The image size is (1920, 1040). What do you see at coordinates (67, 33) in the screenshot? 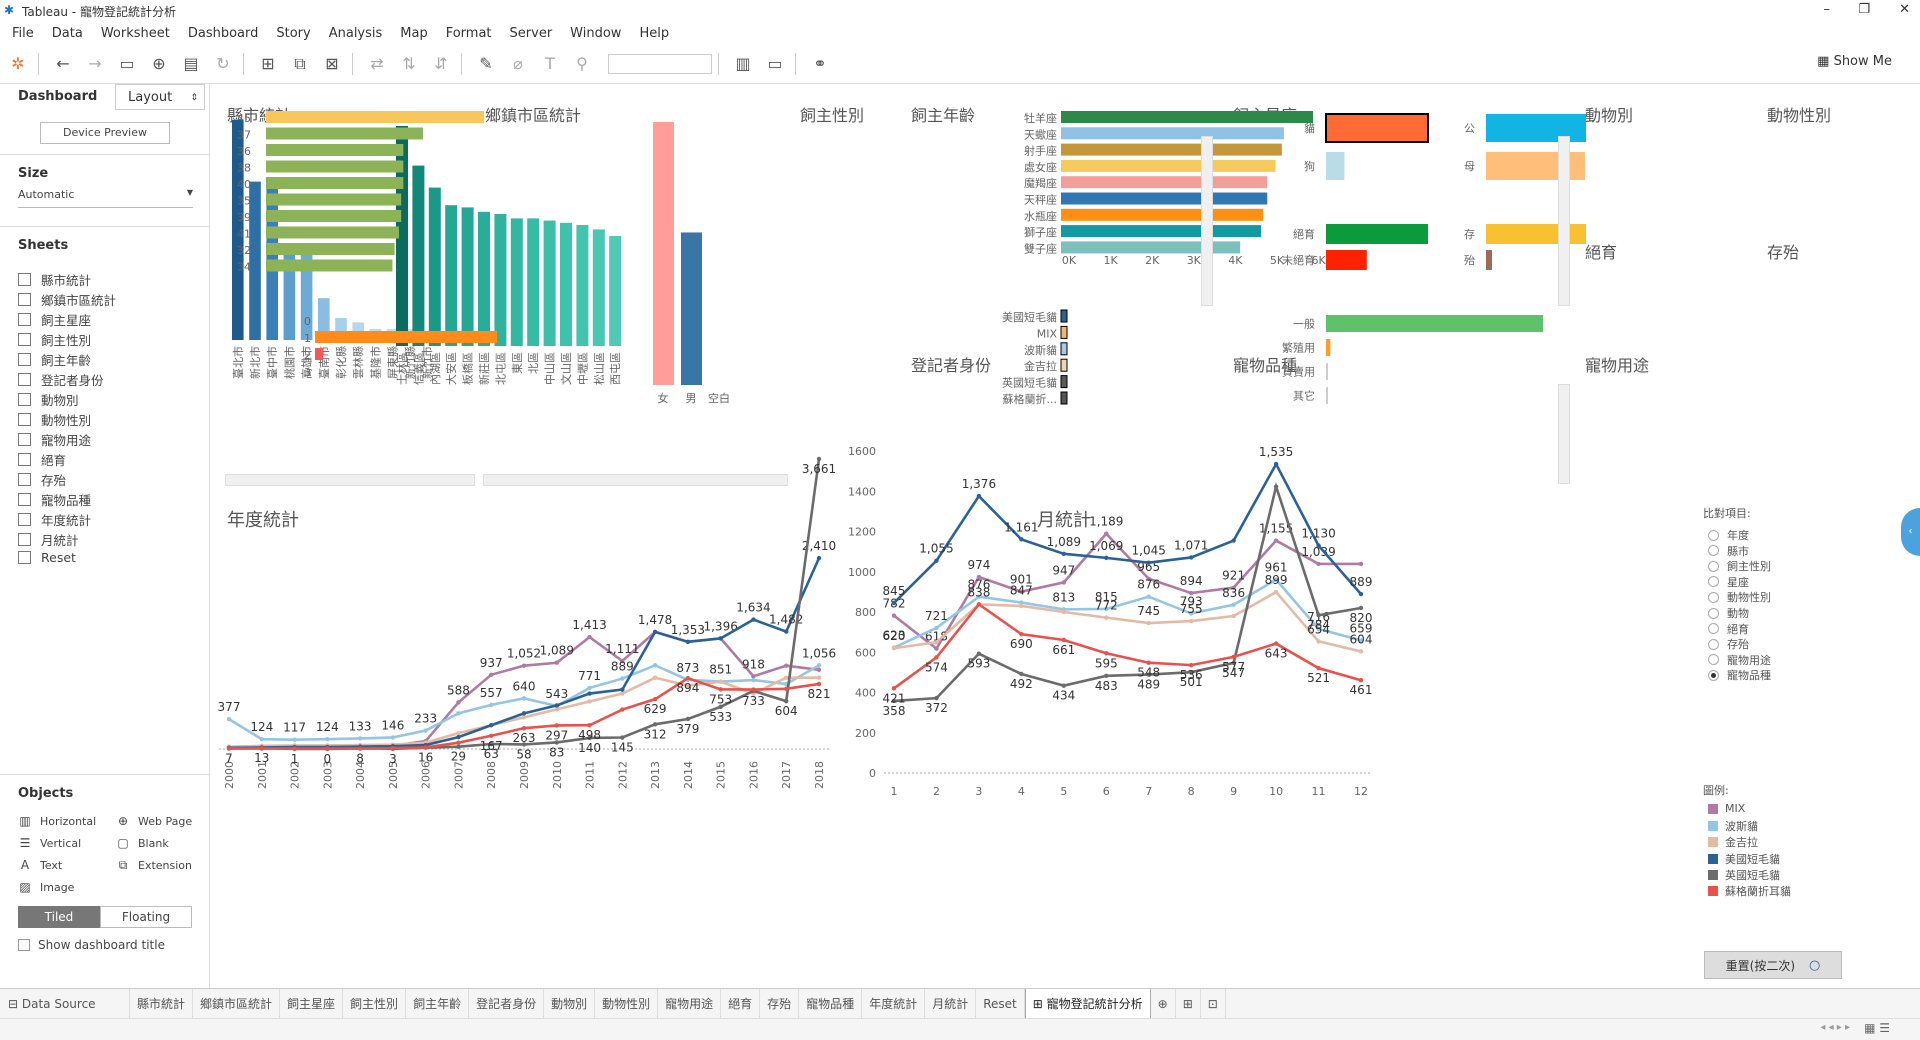
I see `menu-data: Data` at bounding box center [67, 33].